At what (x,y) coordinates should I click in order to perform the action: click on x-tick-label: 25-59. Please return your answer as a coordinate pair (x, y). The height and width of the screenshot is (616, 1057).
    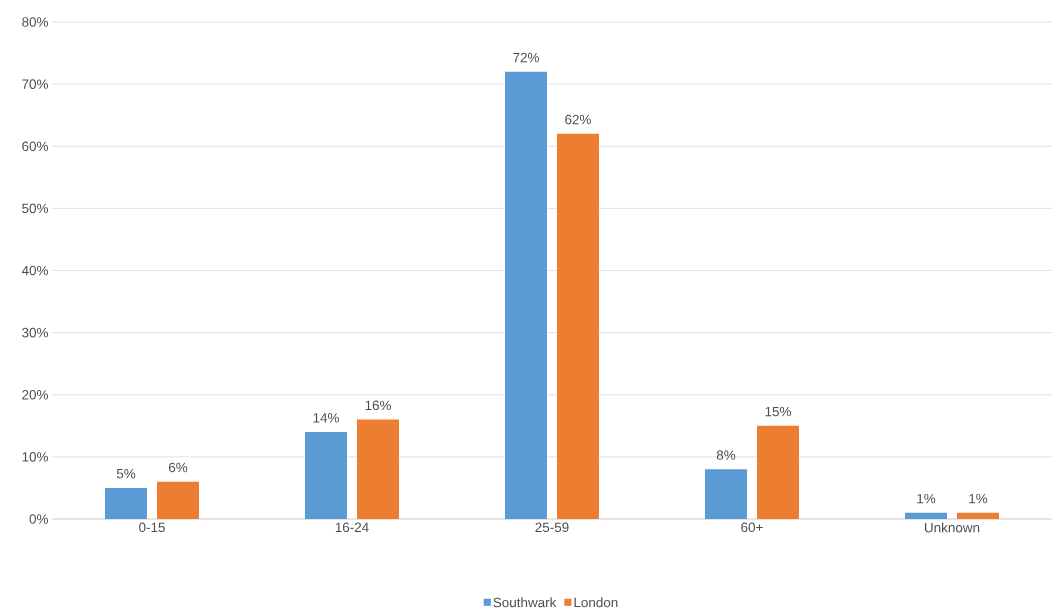
    Looking at the image, I should click on (552, 527).